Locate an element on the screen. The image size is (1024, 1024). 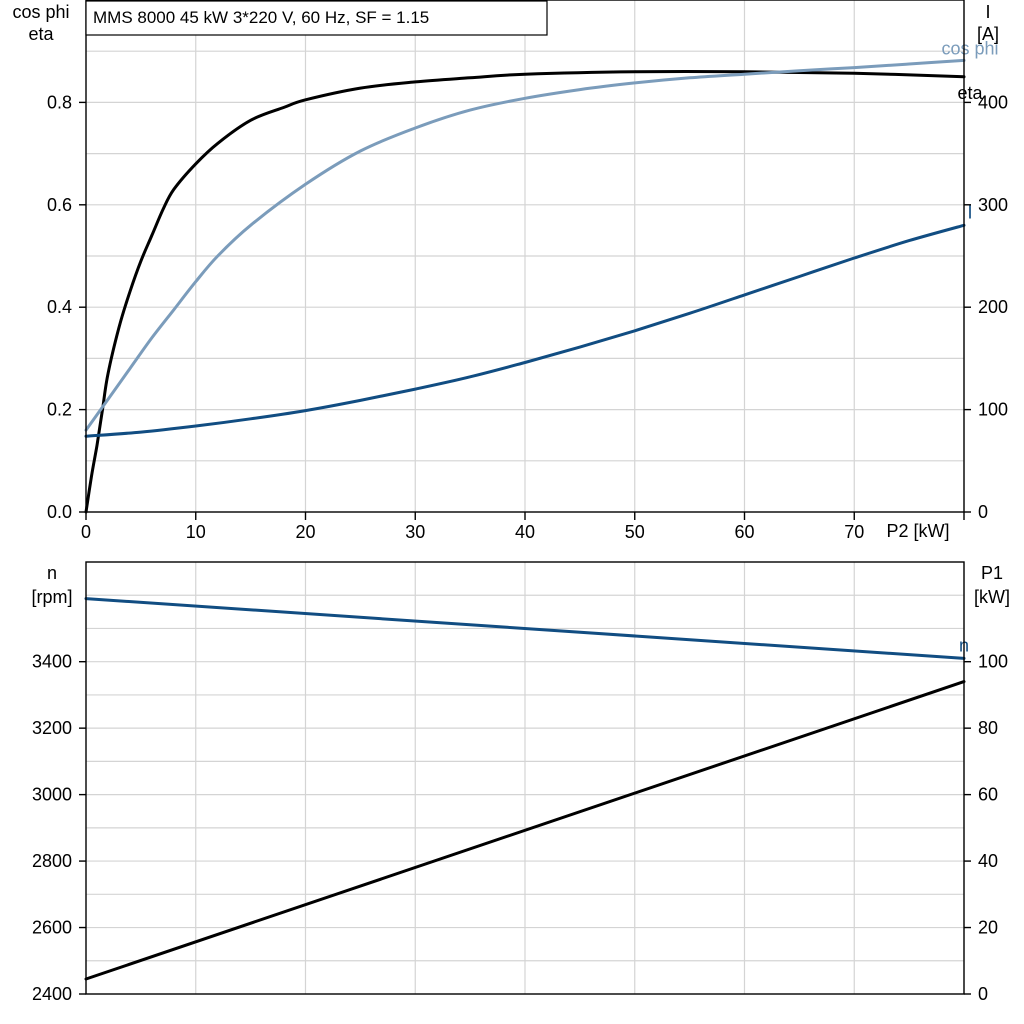
top-y-left-tick-label: 0.8 is located at coordinates (59, 102).